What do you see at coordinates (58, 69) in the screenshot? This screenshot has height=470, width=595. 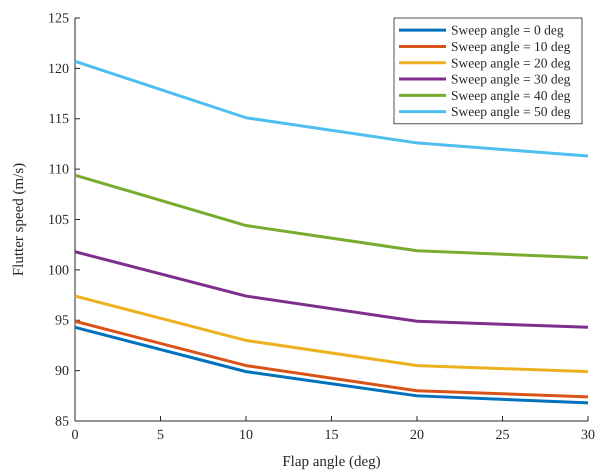 I see `y-tick-label: 120` at bounding box center [58, 69].